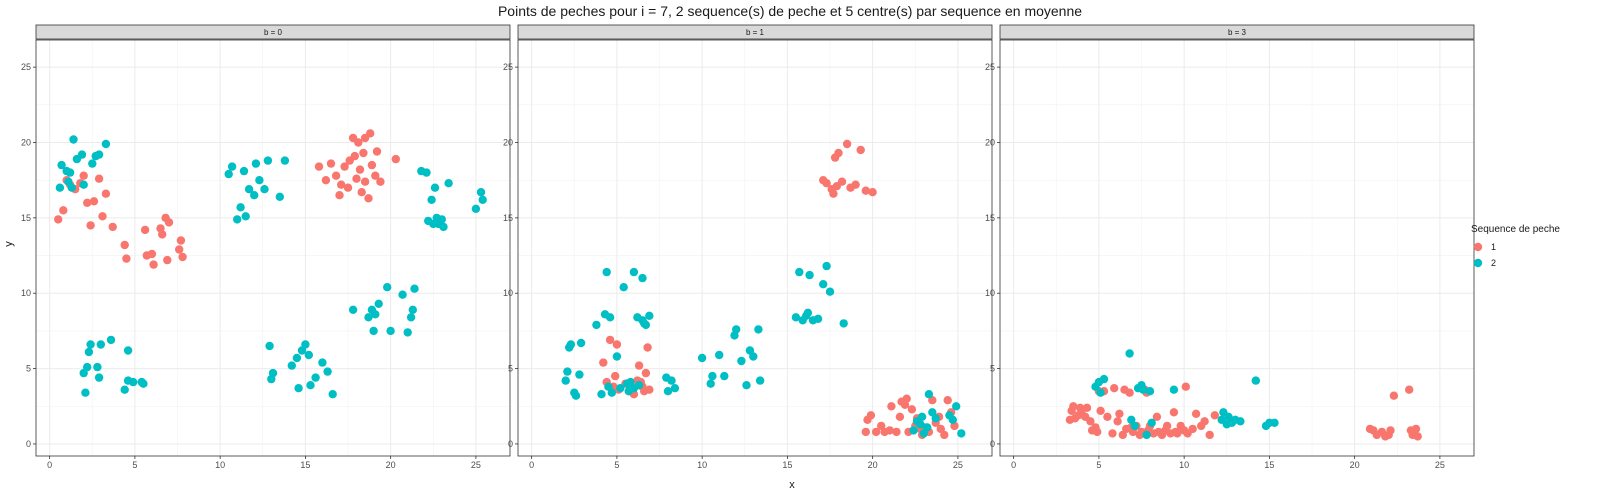 The width and height of the screenshot is (1600, 500). Describe the element at coordinates (792, 485) in the screenshot. I see `x-axis-title: x` at that location.